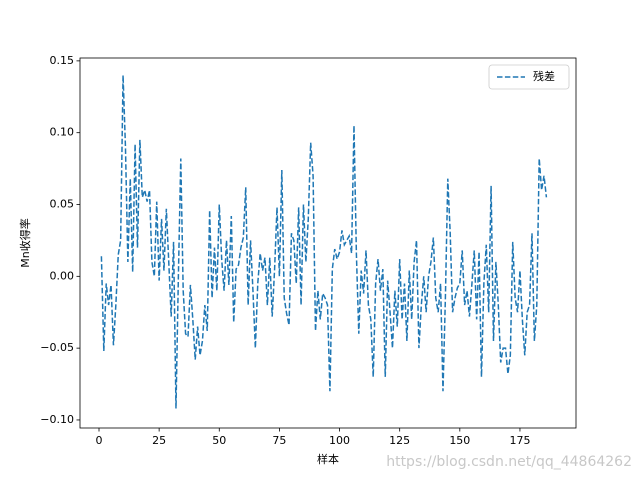 The image size is (640, 480). Describe the element at coordinates (219, 440) in the screenshot. I see `x-tick-label: 50` at that location.